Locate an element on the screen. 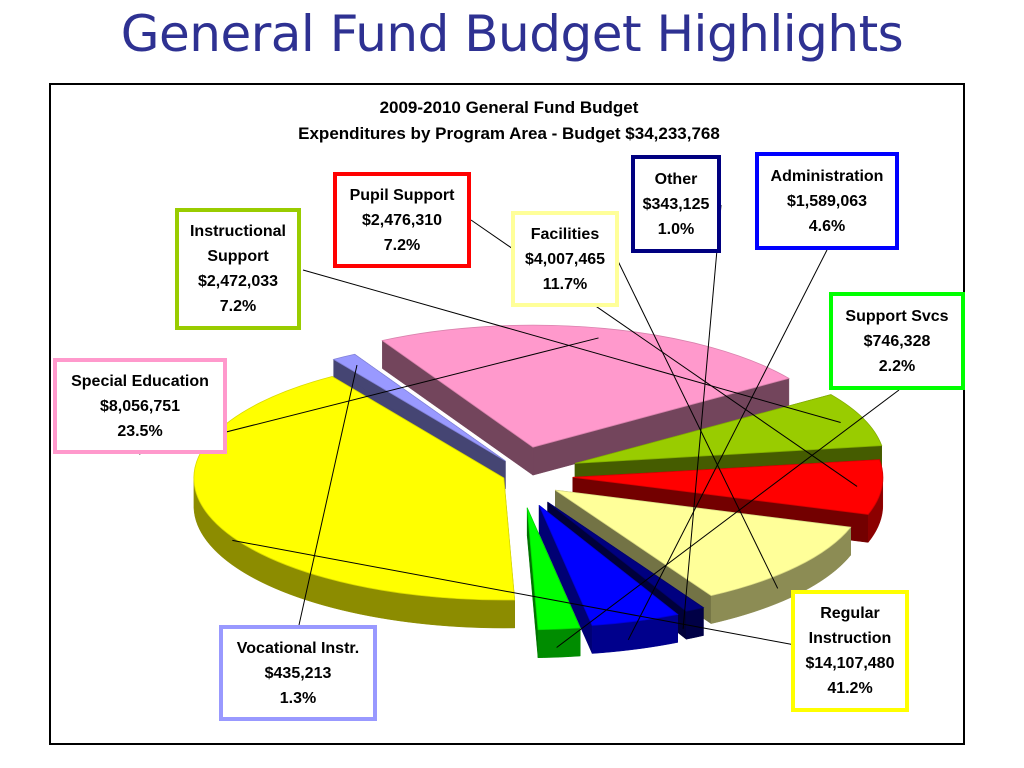 Image resolution: width=1024 pixels, height=768 pixels. callout-amount: $2,476,310 is located at coordinates (402, 220).